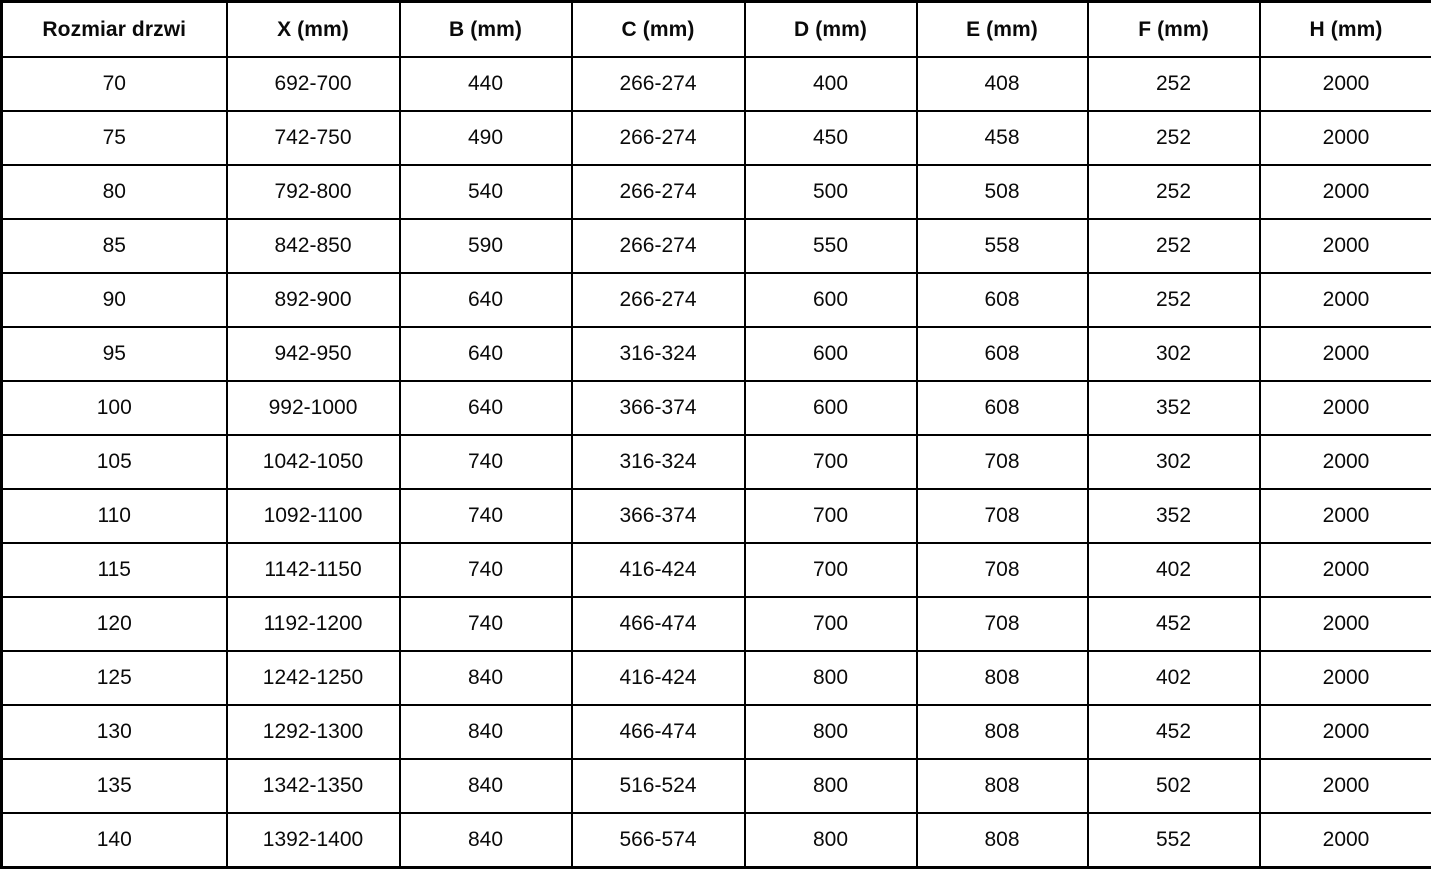 This screenshot has height=869, width=1431. I want to click on cell-door-size: 130, so click(114, 732).